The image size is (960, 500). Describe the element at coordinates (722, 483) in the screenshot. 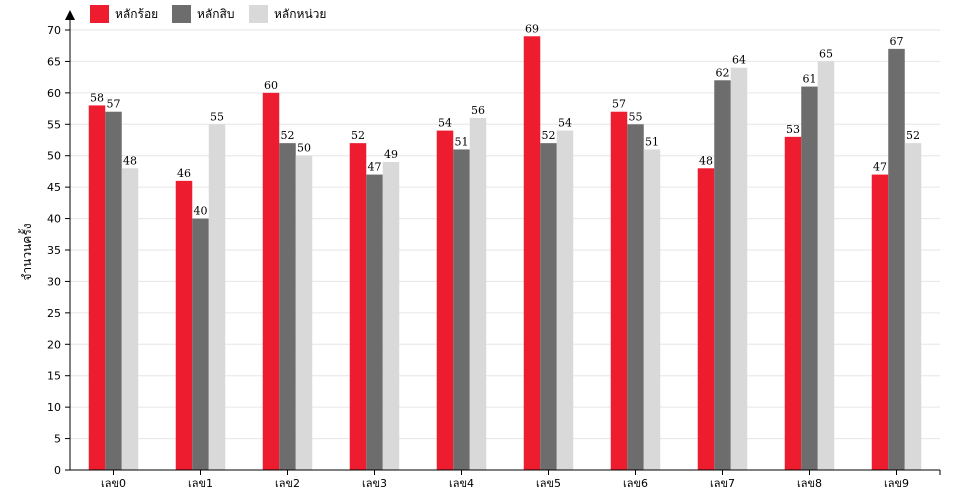

I see `x-tick-label: เลข7` at that location.